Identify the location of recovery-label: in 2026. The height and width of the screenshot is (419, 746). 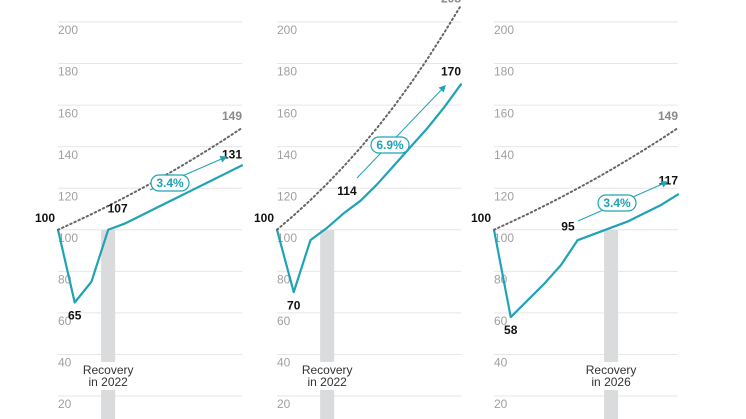
(611, 382).